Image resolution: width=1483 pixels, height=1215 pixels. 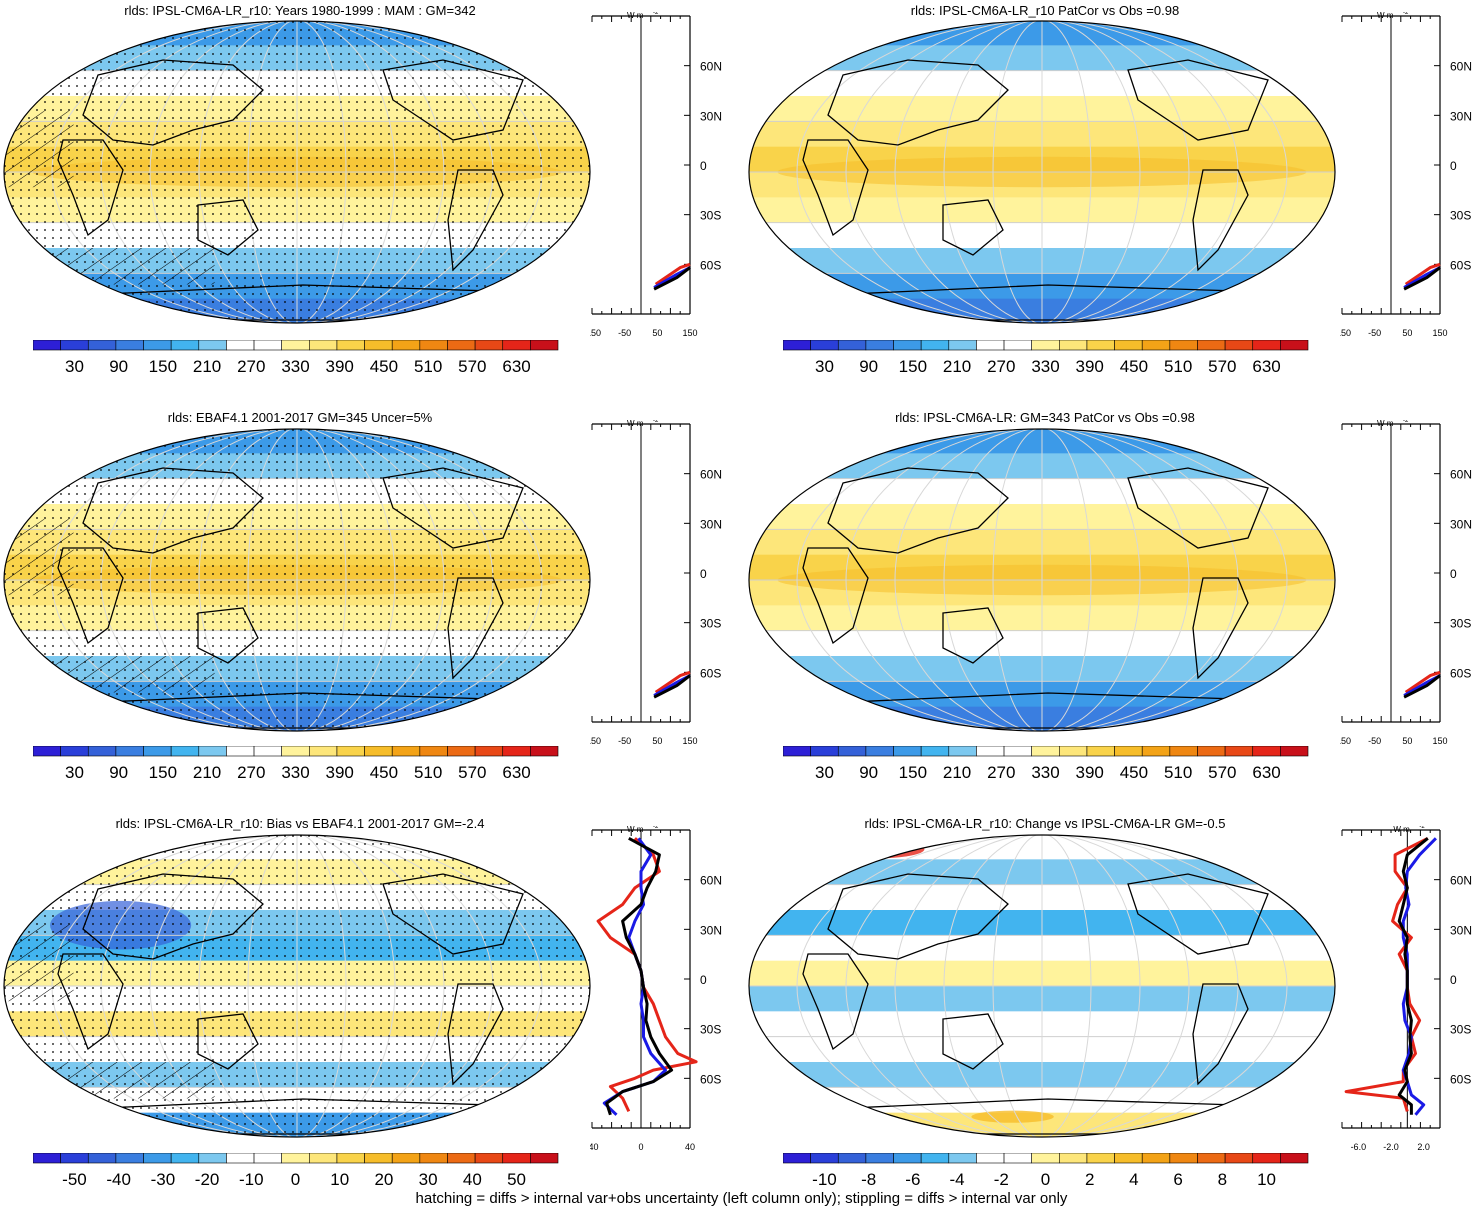 I want to click on colorbar-label: 8, so click(x=1222, y=1179).